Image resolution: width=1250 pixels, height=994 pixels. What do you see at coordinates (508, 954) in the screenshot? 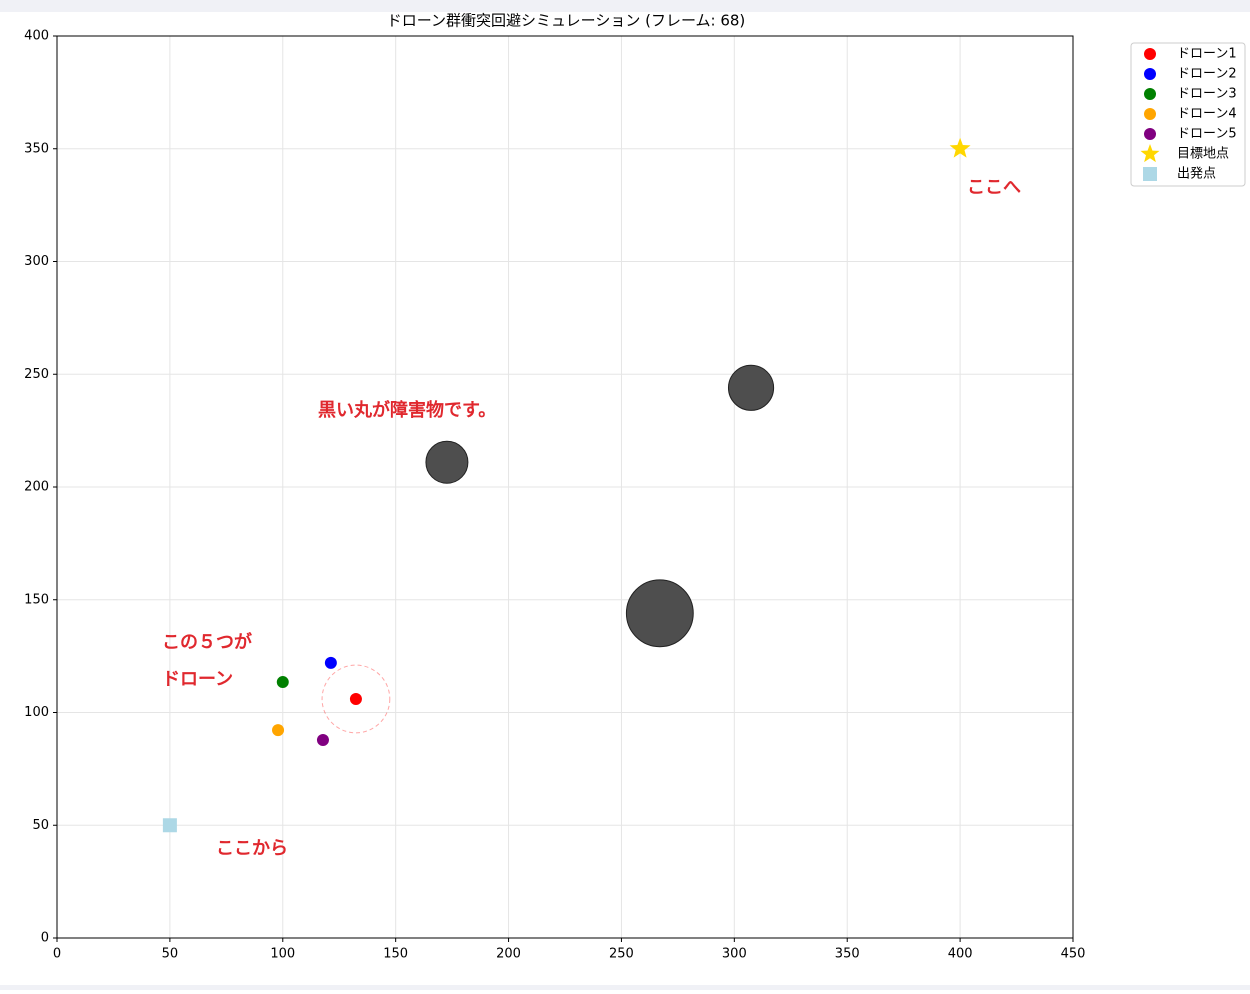
I see `x-tick-label: 200` at bounding box center [508, 954].